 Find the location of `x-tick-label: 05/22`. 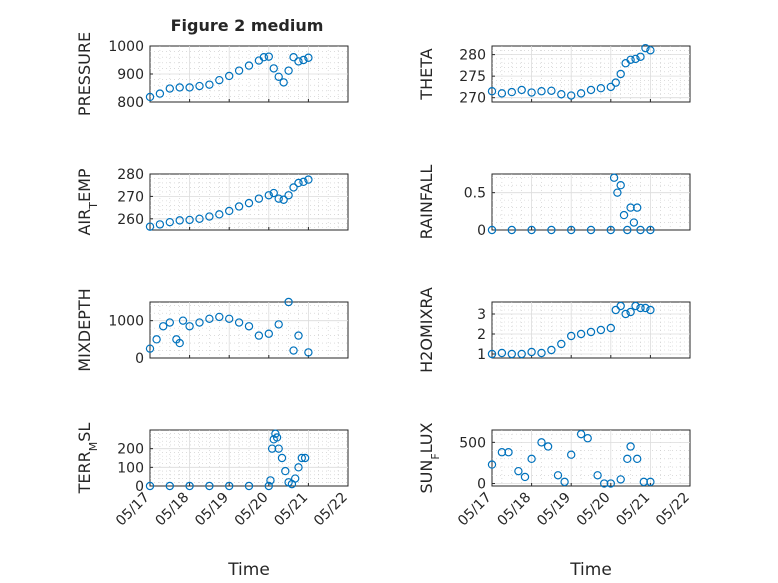

x-tick-label: 05/22 is located at coordinates (673, 510).